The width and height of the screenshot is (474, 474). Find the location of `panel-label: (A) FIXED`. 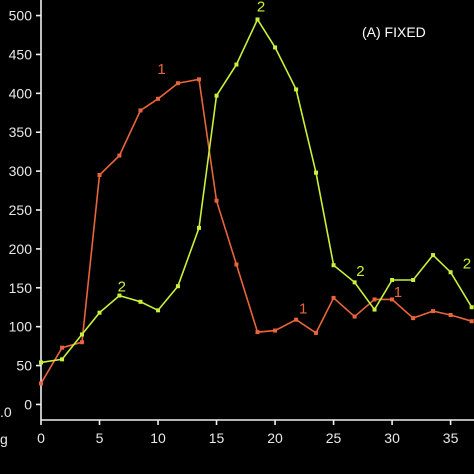

panel-label: (A) FIXED is located at coordinates (394, 32).